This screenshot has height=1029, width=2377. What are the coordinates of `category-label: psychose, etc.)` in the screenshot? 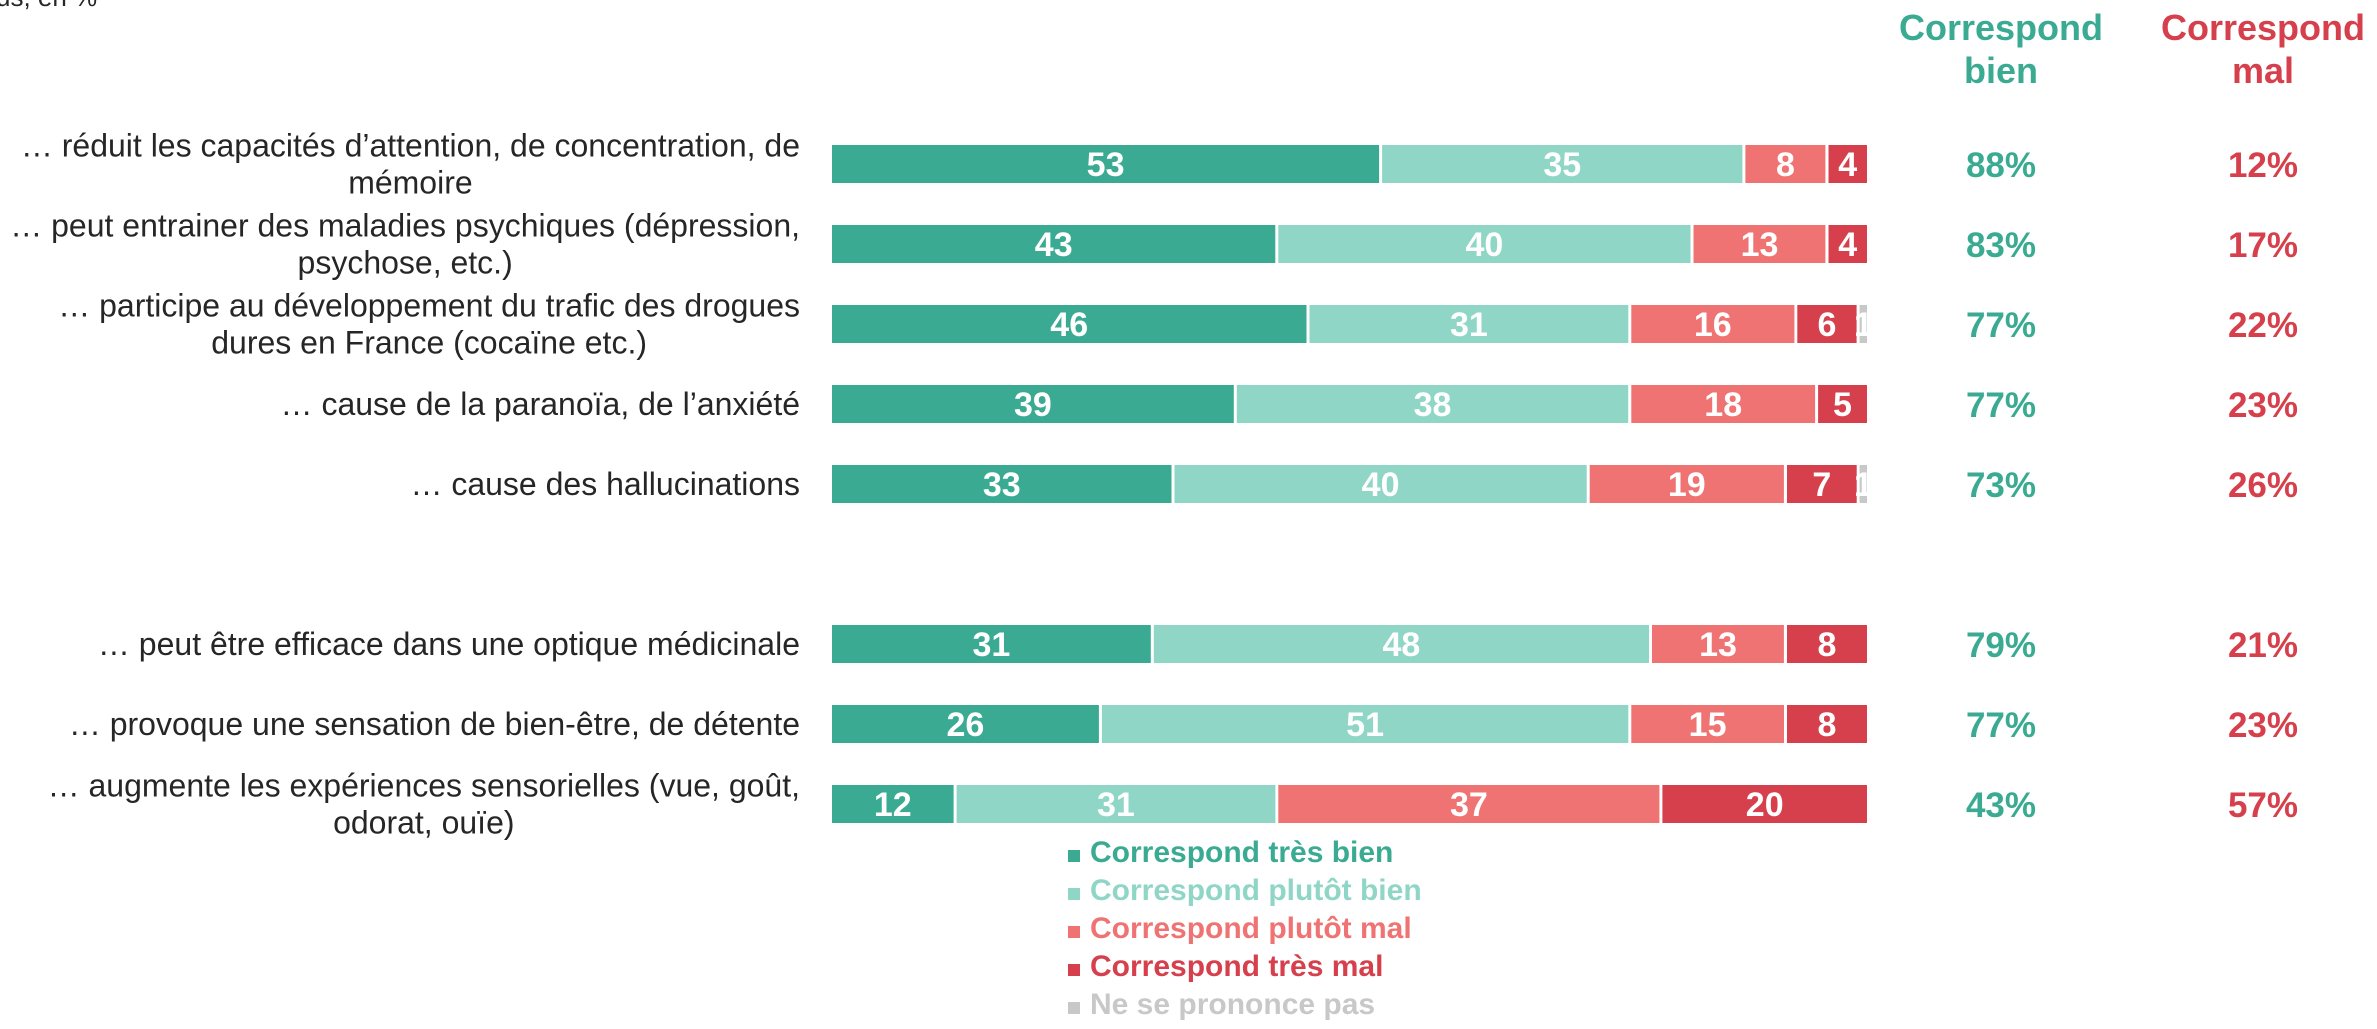 It's located at (405, 263).